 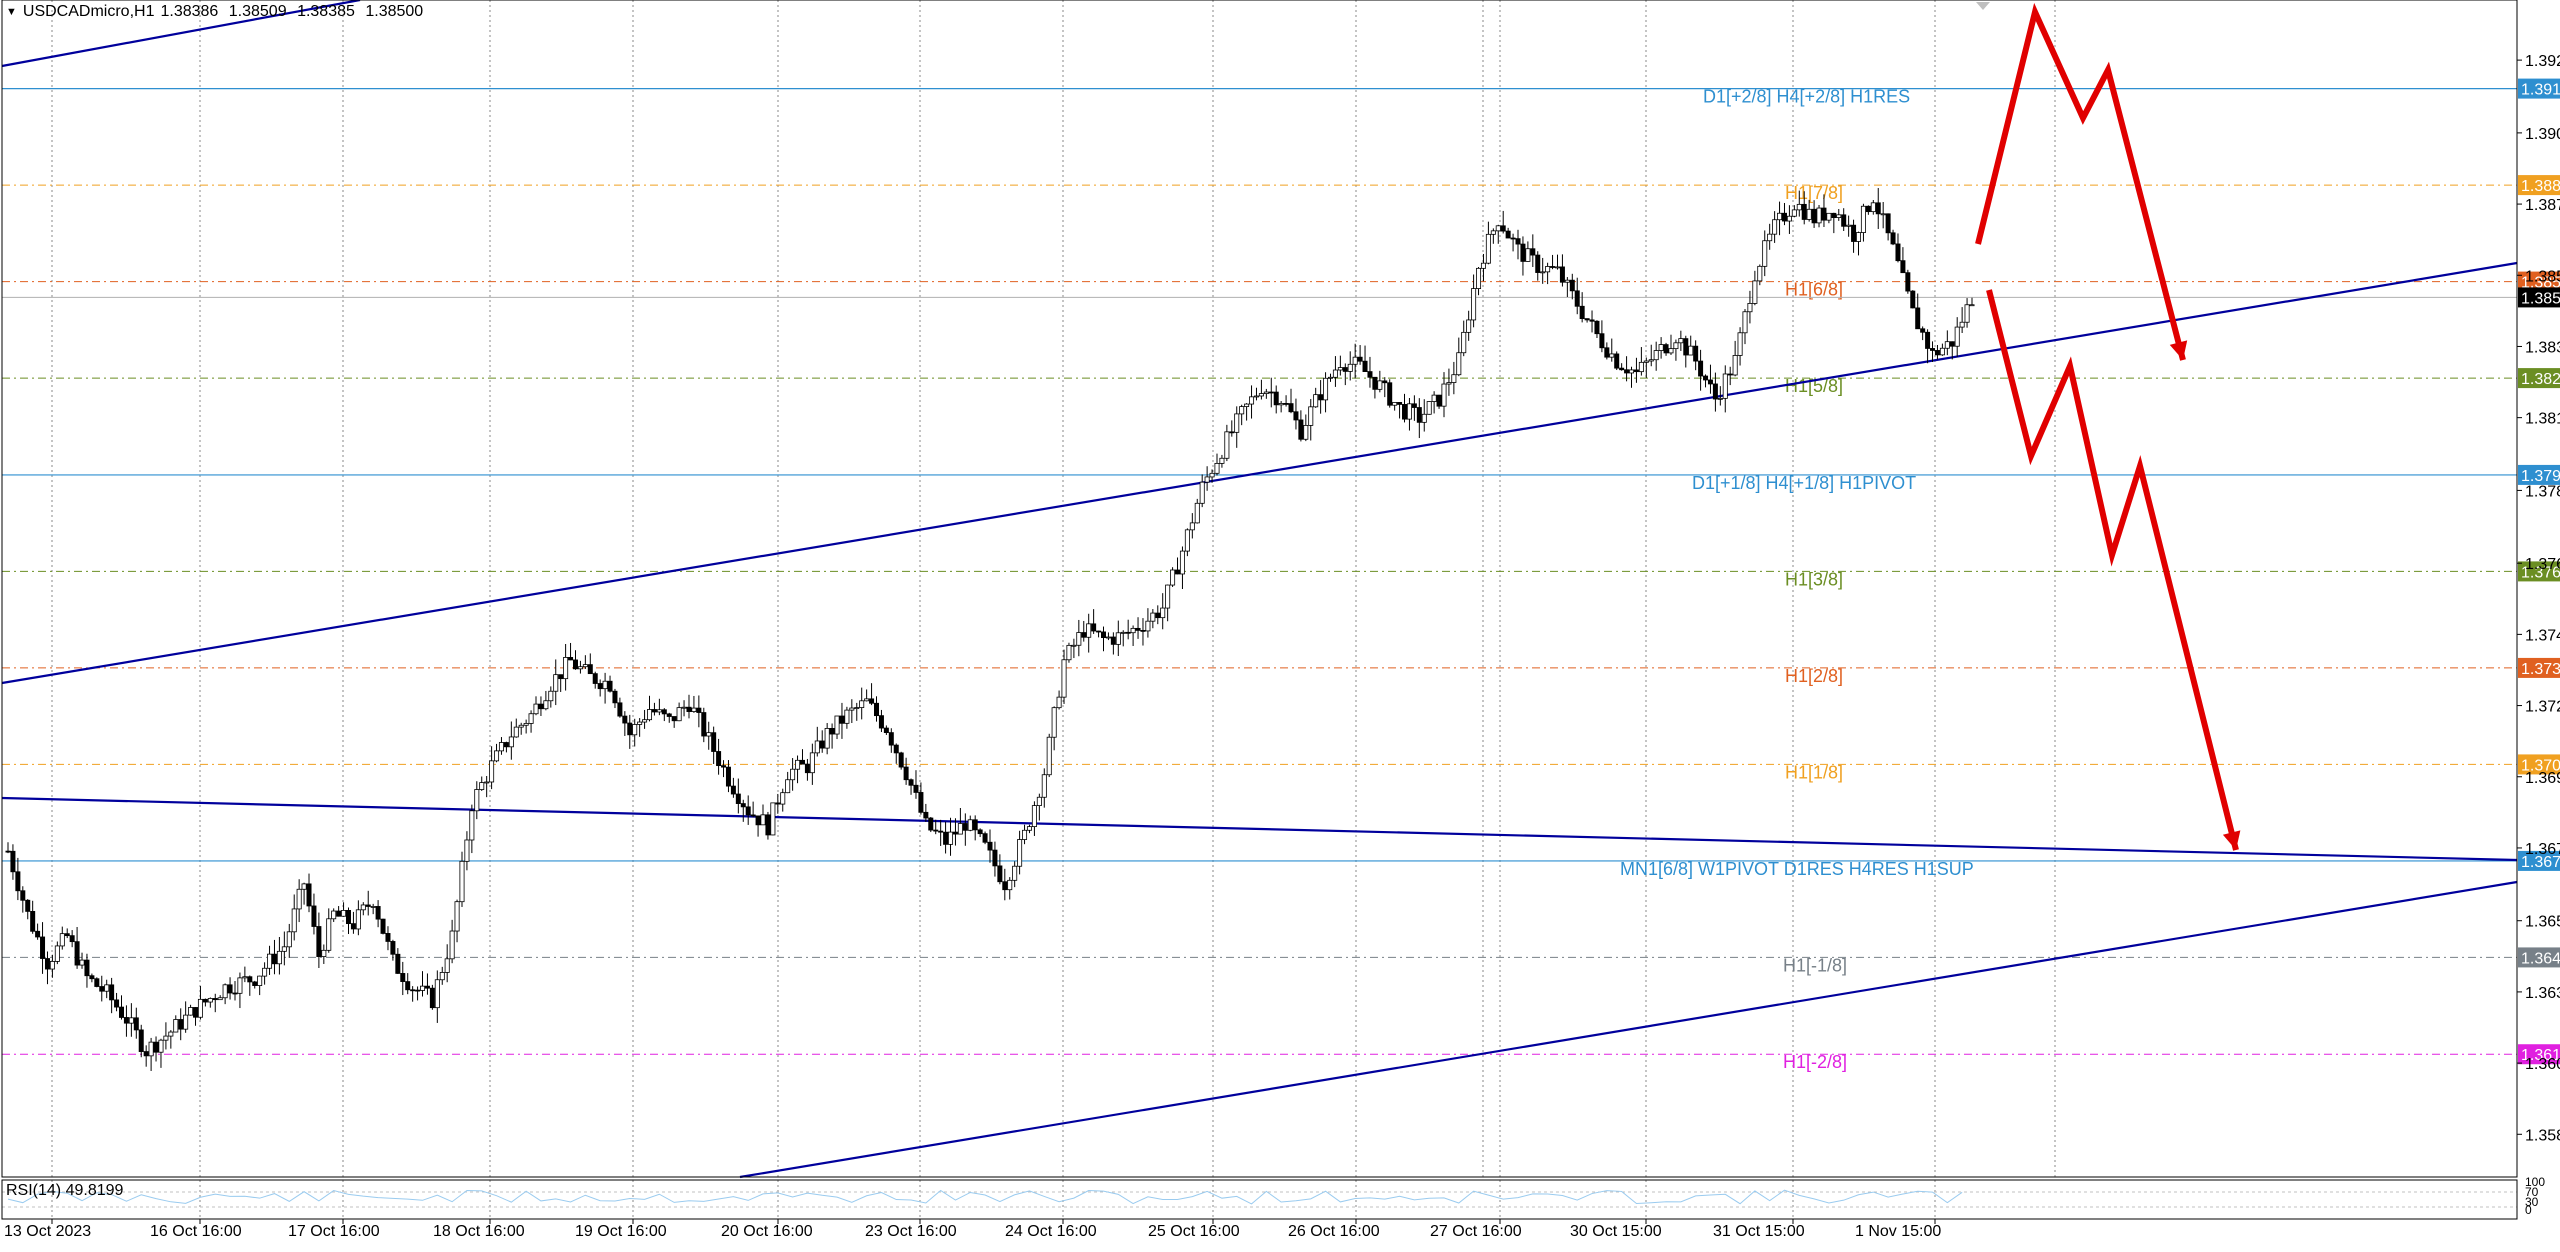 I want to click on time-axis-label: 13 Oct 2023, so click(x=47, y=1231).